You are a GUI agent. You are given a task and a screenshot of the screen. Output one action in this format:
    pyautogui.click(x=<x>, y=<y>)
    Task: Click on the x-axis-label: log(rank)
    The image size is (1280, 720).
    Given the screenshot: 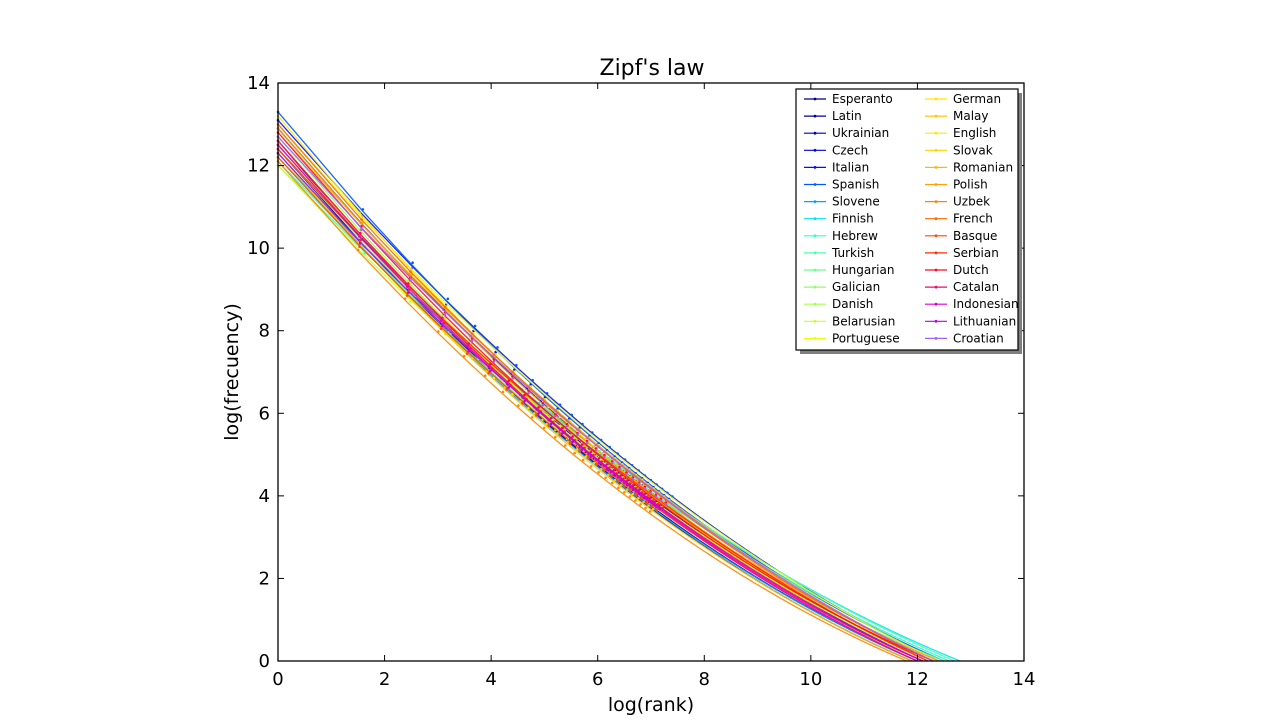 What is the action you would take?
    pyautogui.click(x=651, y=705)
    